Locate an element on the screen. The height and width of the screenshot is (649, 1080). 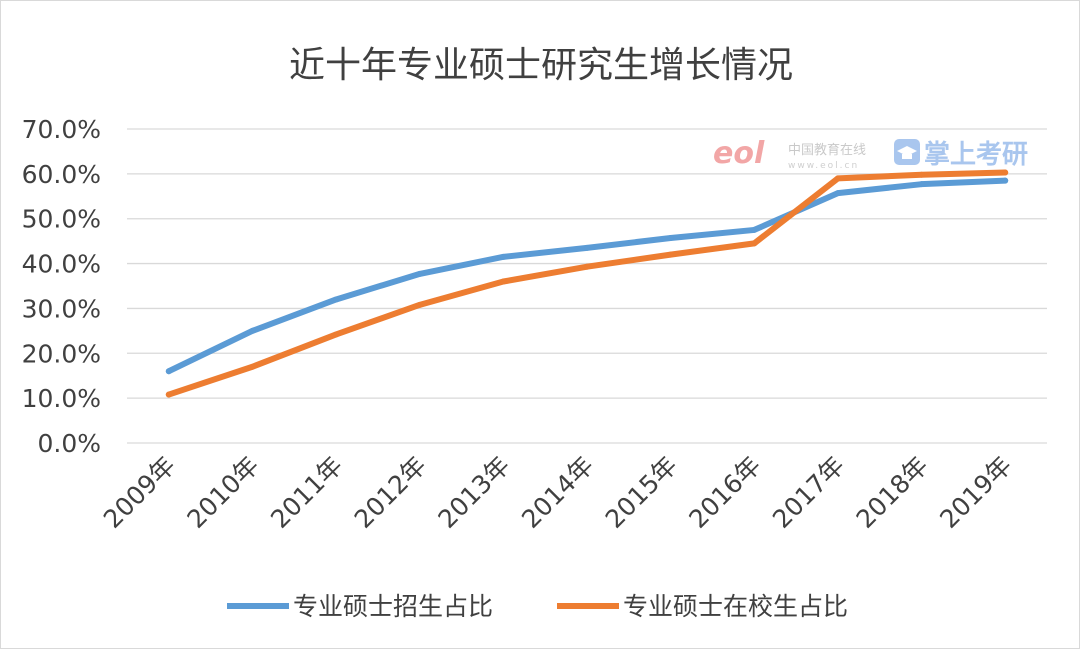
watermark-brand: 掌上考研 is located at coordinates (976, 155).